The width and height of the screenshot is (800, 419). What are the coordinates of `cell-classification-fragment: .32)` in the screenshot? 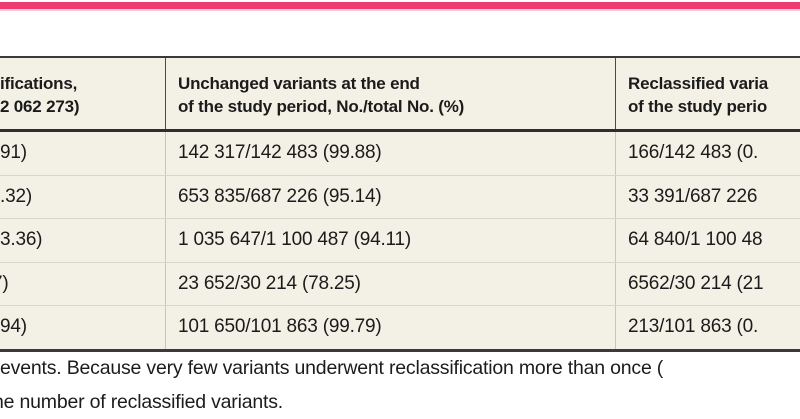 It's located at (16, 196).